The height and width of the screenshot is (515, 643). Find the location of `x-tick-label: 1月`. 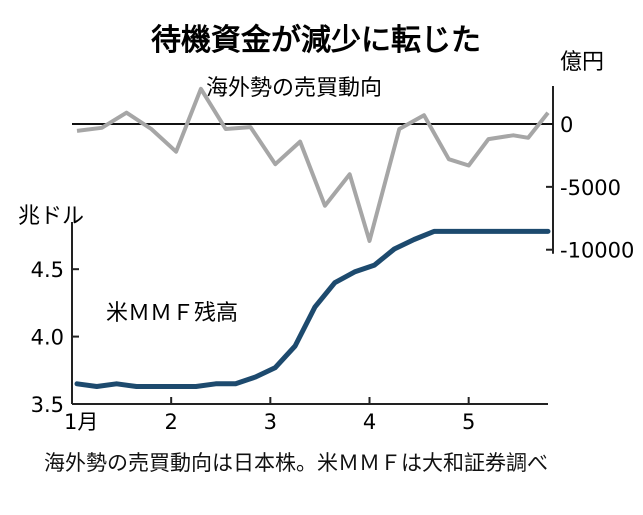

x-tick-label: 1月 is located at coordinates (81, 422).